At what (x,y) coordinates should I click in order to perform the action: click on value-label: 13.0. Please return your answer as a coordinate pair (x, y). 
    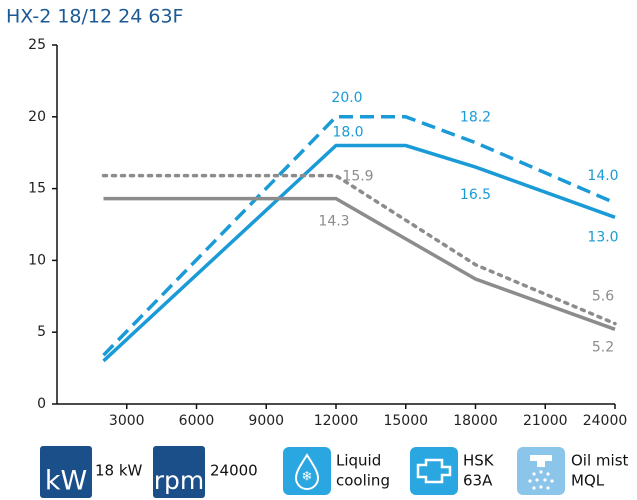
    Looking at the image, I should click on (602, 237).